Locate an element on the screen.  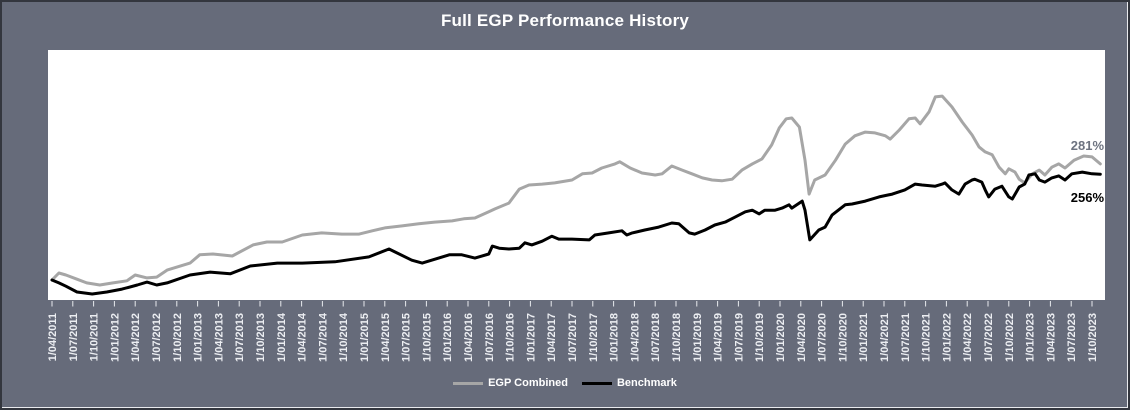
x-axis-label: 1/04/2021 is located at coordinates (885, 337).